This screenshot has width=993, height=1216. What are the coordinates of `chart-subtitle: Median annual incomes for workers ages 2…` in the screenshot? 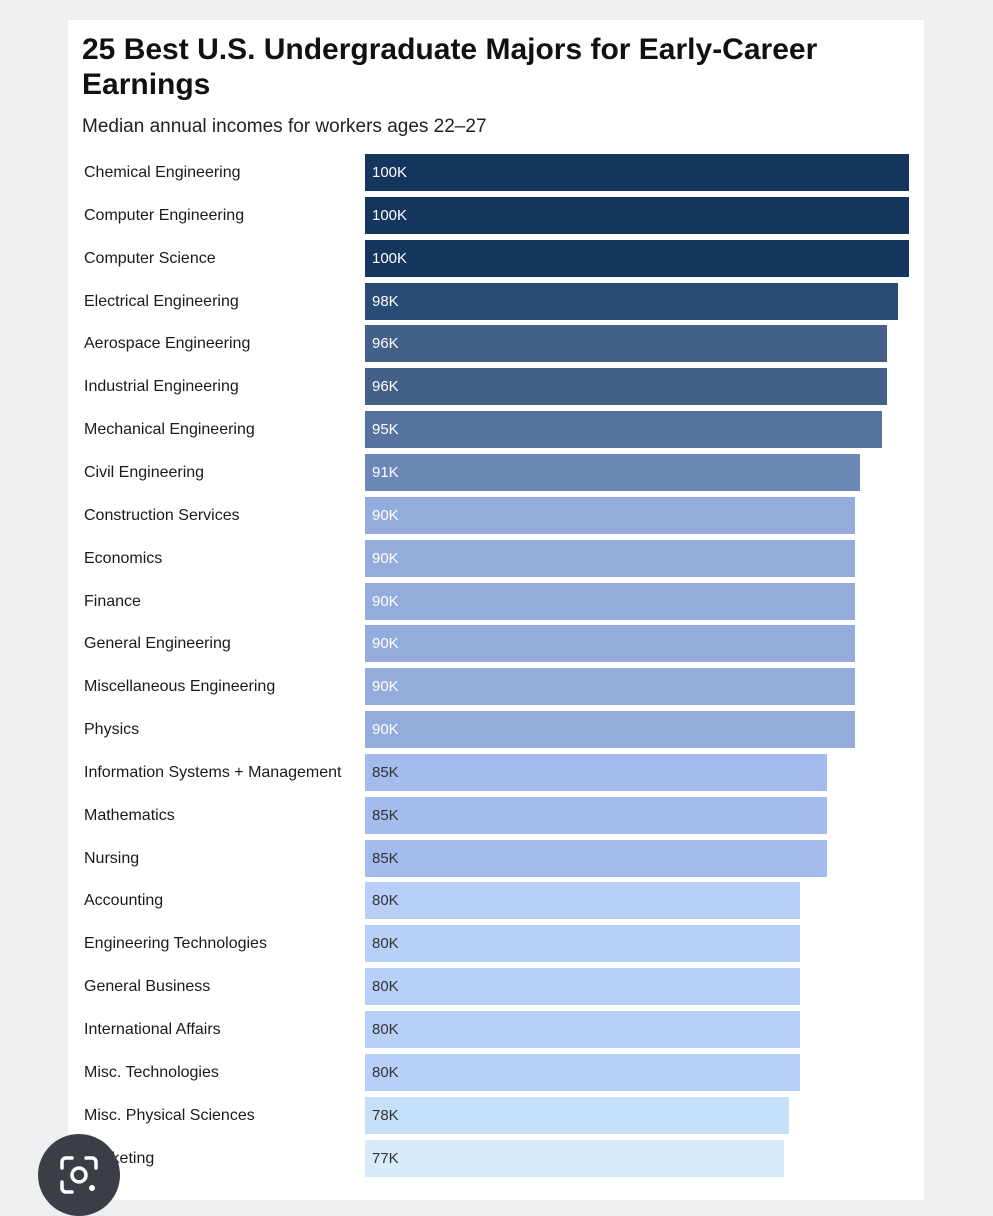 It's located at (284, 126).